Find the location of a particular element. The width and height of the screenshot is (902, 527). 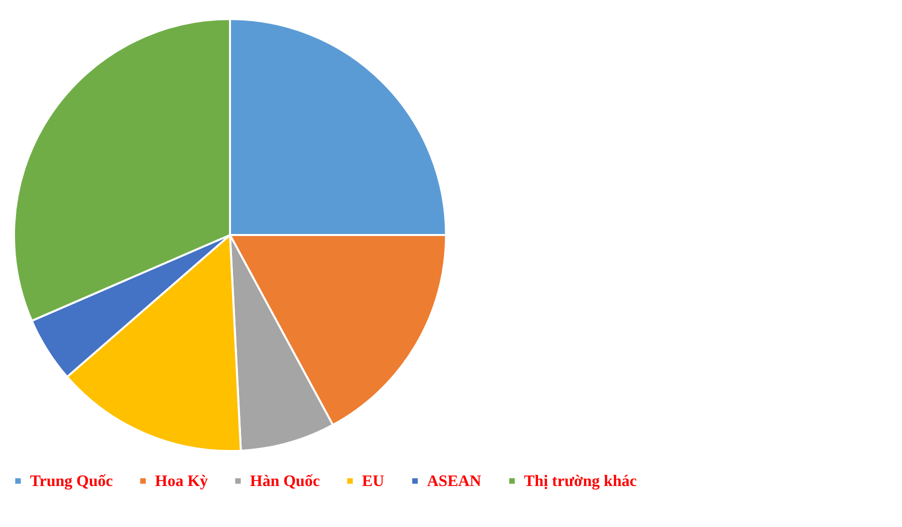

legend-label: Thị trường khác is located at coordinates (580, 481).